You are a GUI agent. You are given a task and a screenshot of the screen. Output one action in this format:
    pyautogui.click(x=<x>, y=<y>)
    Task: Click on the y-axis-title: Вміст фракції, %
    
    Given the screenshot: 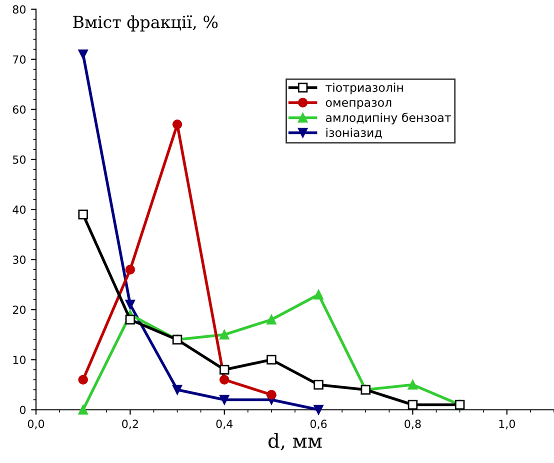 What is the action you would take?
    pyautogui.click(x=145, y=23)
    